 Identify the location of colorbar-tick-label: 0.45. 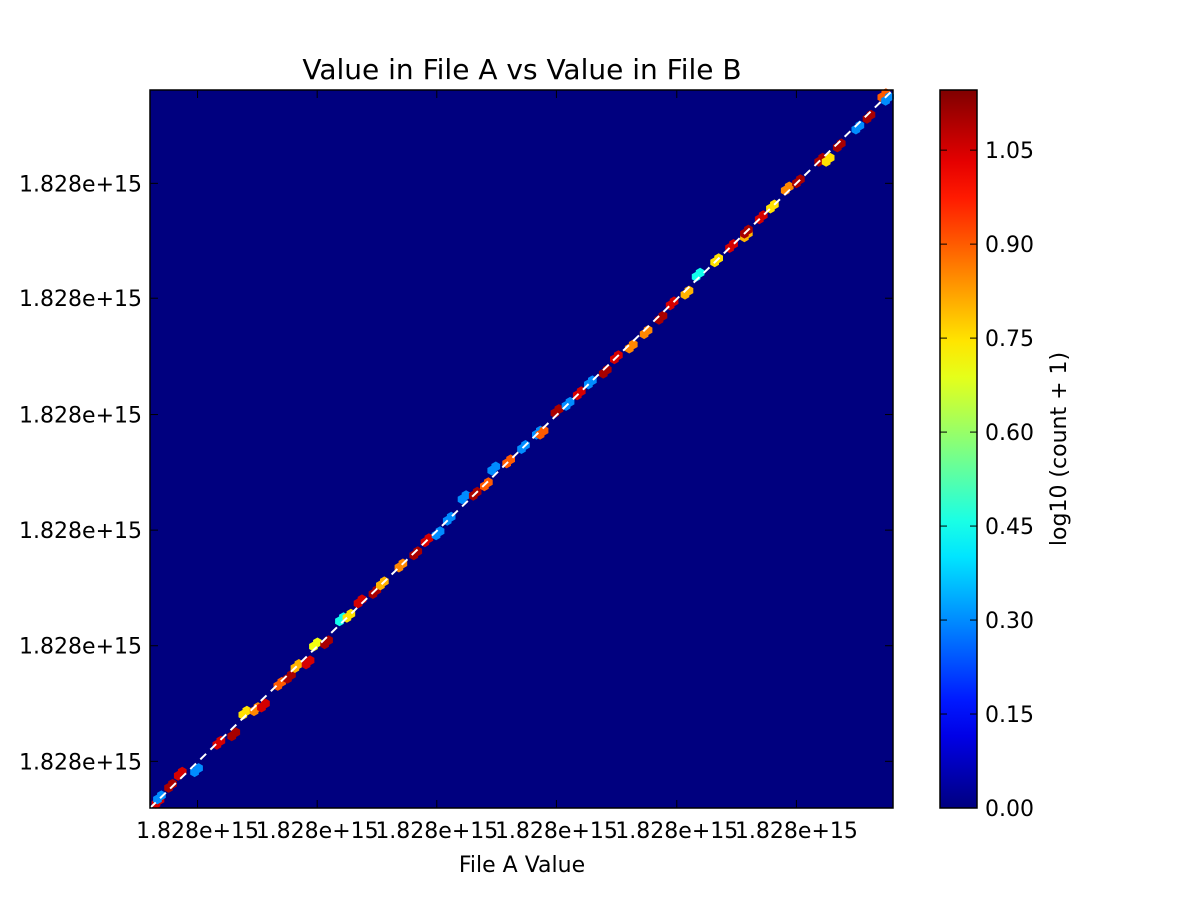
(1009, 527).